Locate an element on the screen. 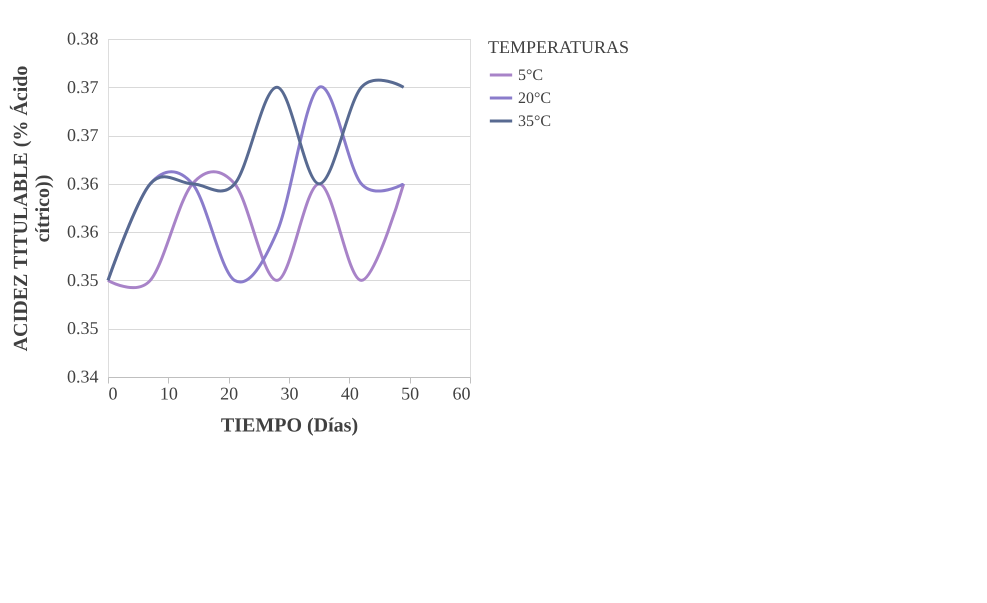  y-axis-title: ACIDEZ TITULABLE (% Ácido cítrico)) is located at coordinates (31, 209).